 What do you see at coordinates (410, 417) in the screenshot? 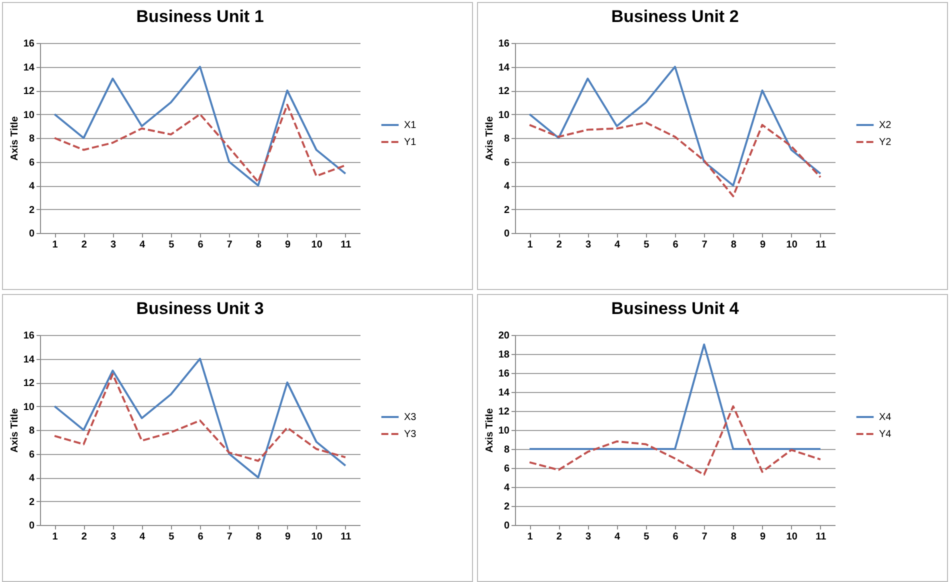
I see `legend-label: X3` at bounding box center [410, 417].